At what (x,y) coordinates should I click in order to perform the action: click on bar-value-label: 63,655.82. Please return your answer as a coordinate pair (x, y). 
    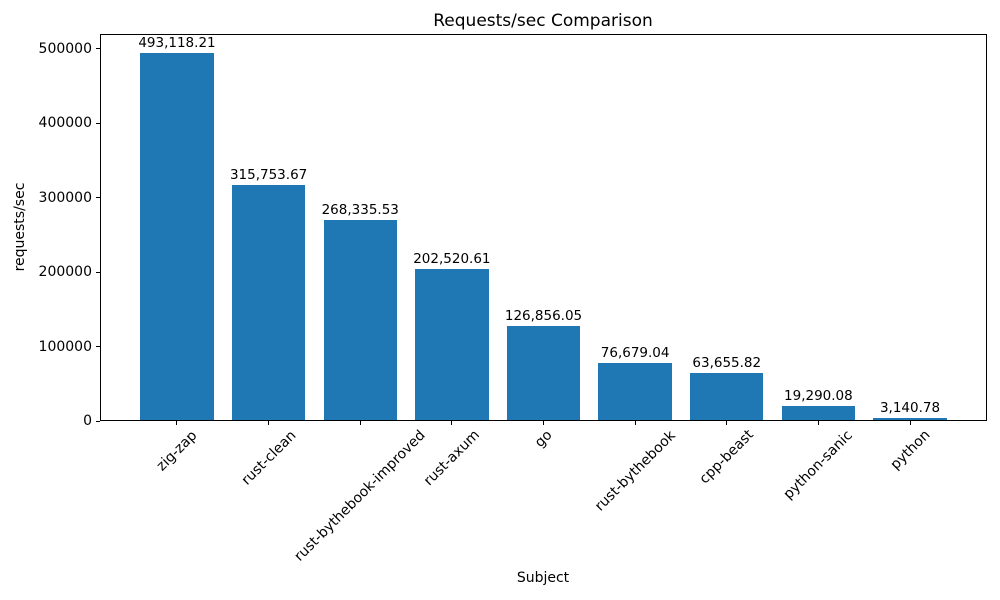
    Looking at the image, I should click on (727, 362).